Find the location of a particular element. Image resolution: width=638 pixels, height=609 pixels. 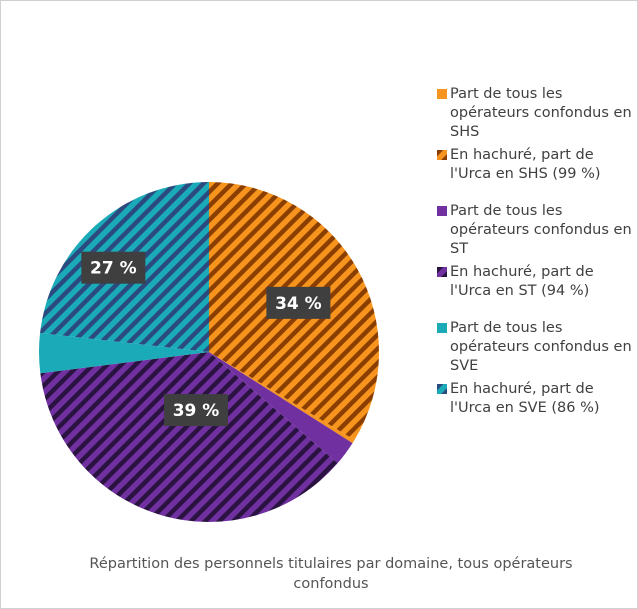

legend-label: En hachuré, part de l'Urca en ST (94 %) is located at coordinates (522, 281).